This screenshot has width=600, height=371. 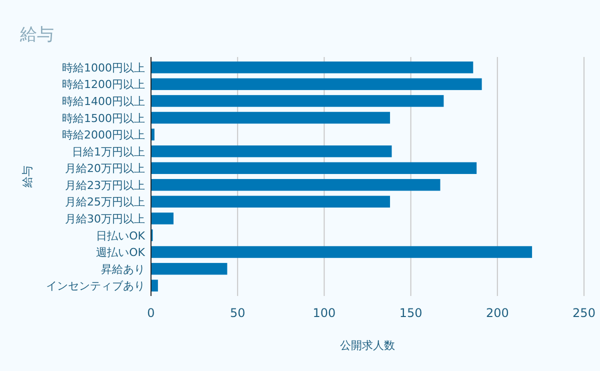 What do you see at coordinates (121, 253) in the screenshot?
I see `y-tick-label: 週払いOK` at bounding box center [121, 253].